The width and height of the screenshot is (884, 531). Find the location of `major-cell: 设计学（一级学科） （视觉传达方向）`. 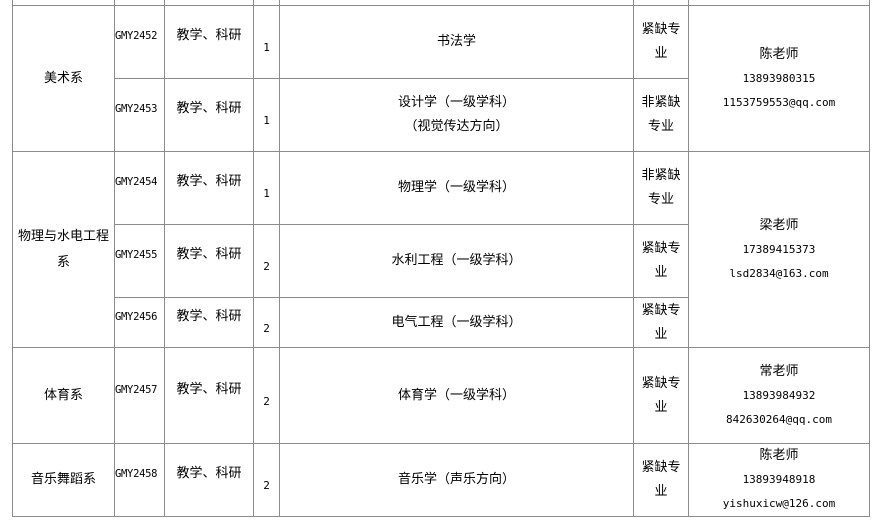

major-cell: 设计学（一级学科） （视觉传达方向） is located at coordinates (456, 115).